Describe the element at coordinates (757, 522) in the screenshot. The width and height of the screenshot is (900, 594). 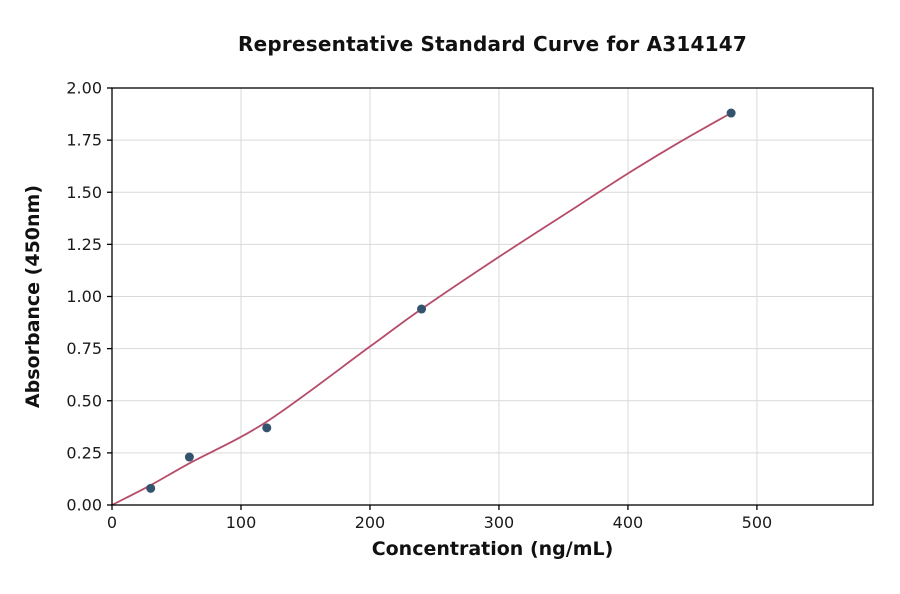
I see `x-tick-label: 500` at that location.